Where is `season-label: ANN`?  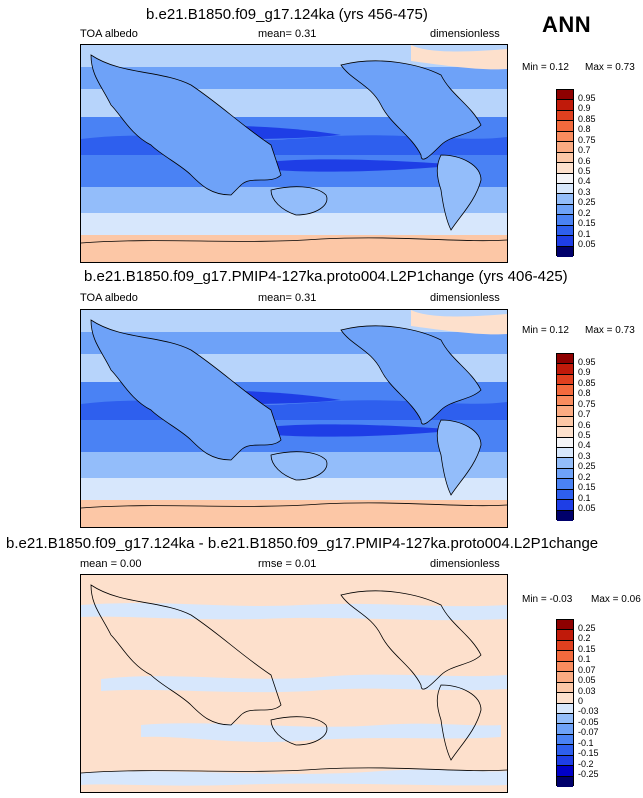 season-label: ANN is located at coordinates (567, 24).